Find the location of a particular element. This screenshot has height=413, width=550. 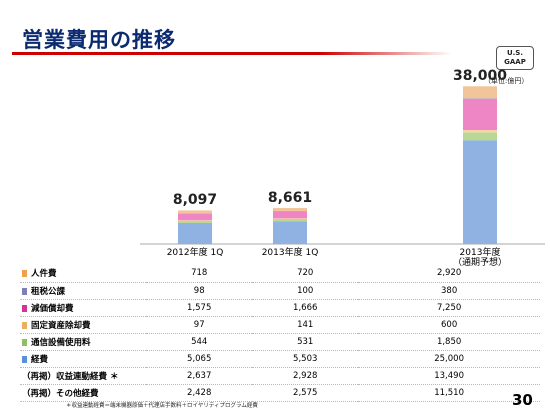

row-label: （再掲）その他経費 is located at coordinates (60, 393).